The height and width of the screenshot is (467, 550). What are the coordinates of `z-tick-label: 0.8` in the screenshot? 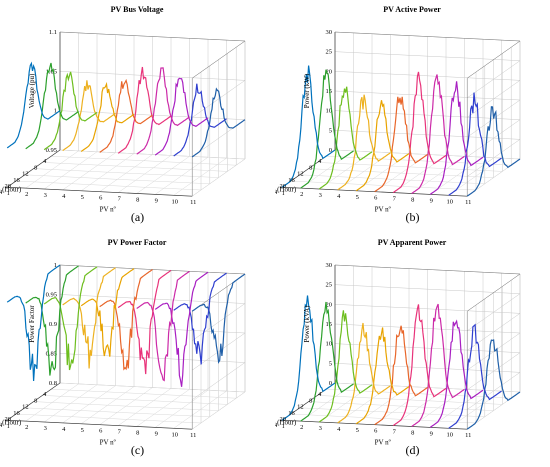 It's located at (53, 383).